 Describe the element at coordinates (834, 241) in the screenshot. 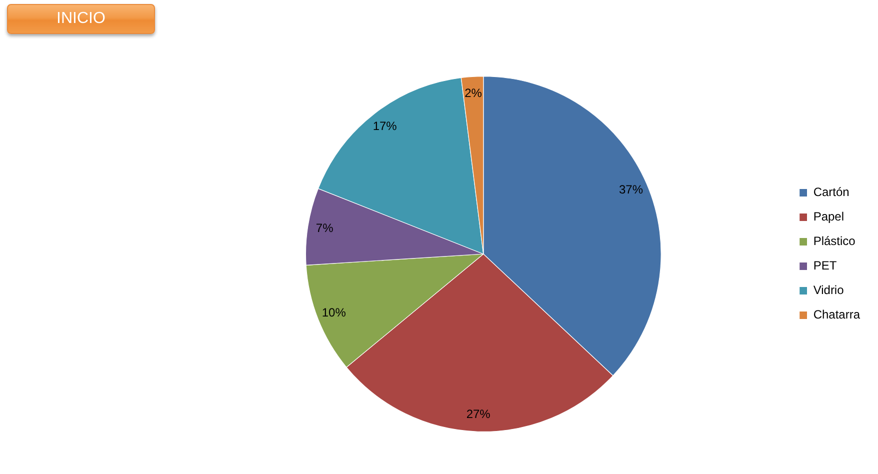

I see `legend-label: Plástico` at that location.